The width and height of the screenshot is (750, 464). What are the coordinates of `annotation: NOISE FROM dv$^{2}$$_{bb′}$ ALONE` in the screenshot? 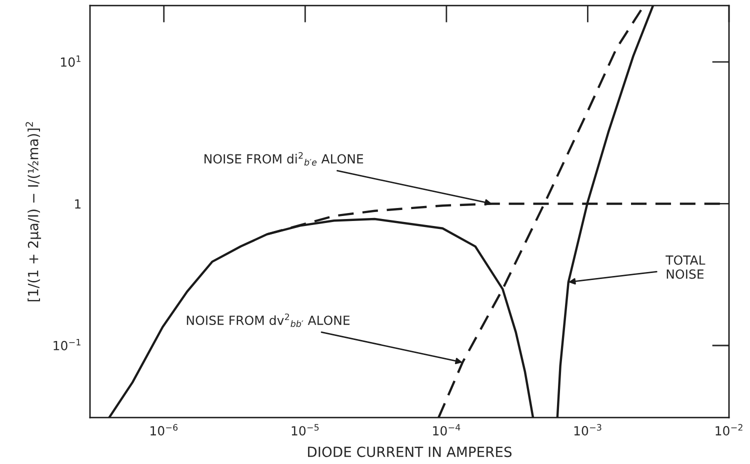 It's located at (268, 321).